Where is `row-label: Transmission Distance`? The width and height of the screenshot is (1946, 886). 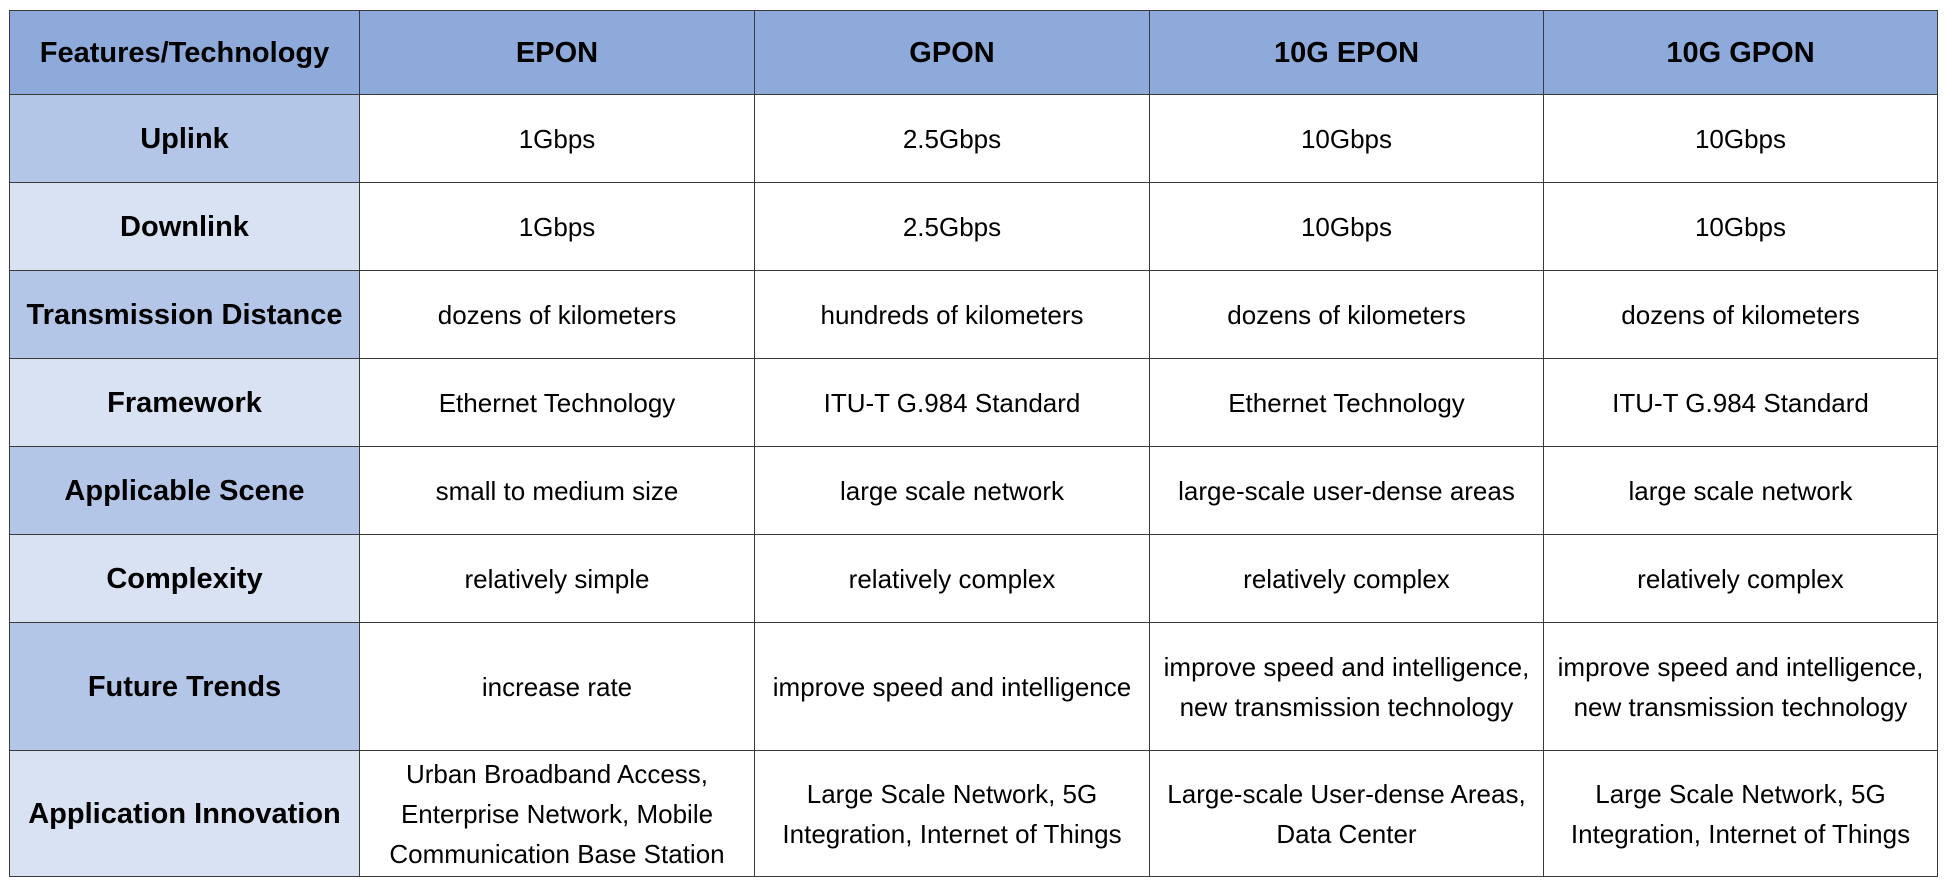 row-label: Transmission Distance is located at coordinates (184, 314).